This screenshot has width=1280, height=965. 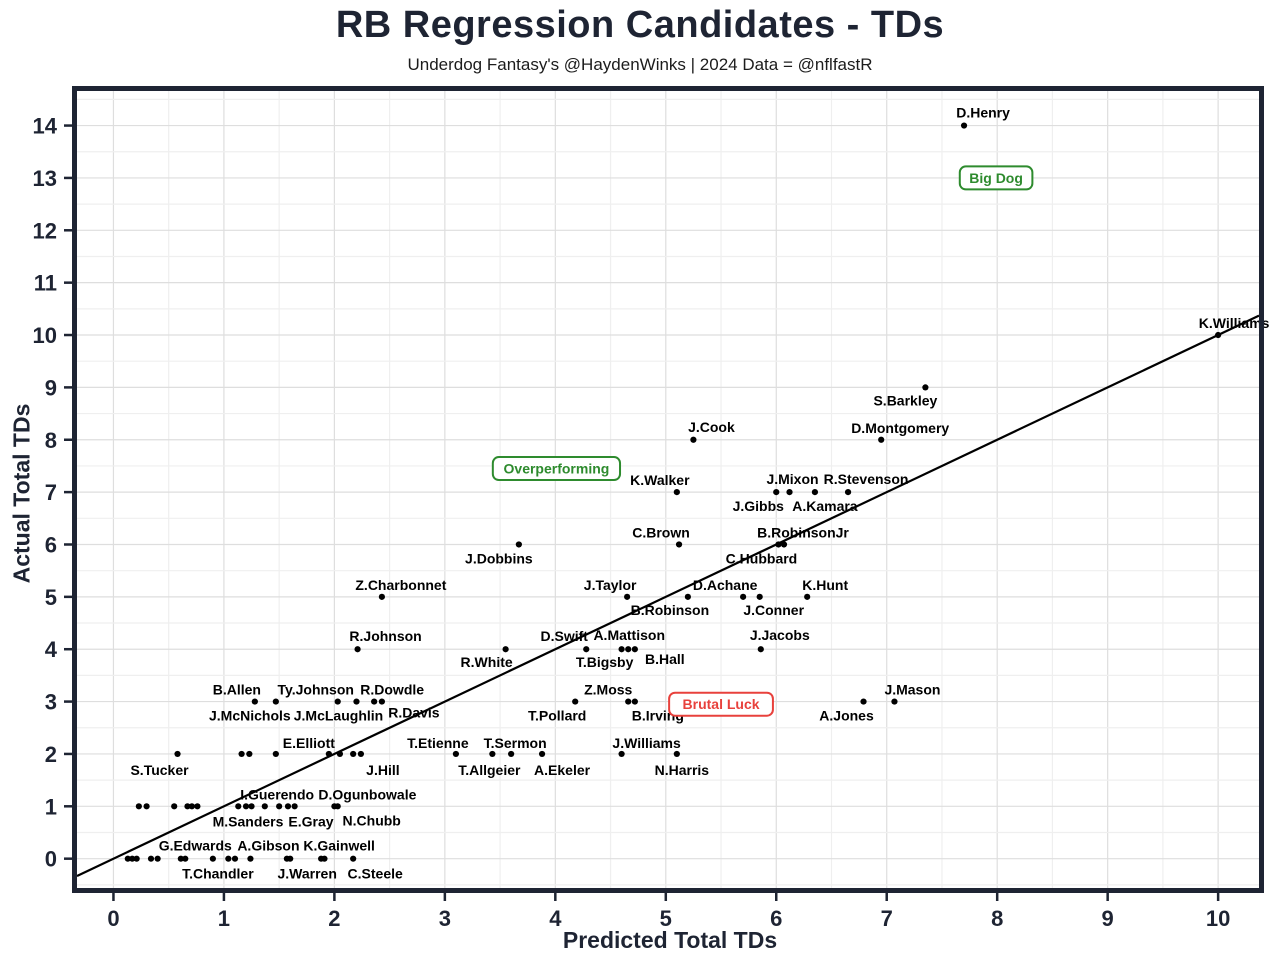 What do you see at coordinates (682, 770) in the screenshot?
I see `point-label: N.Harris` at bounding box center [682, 770].